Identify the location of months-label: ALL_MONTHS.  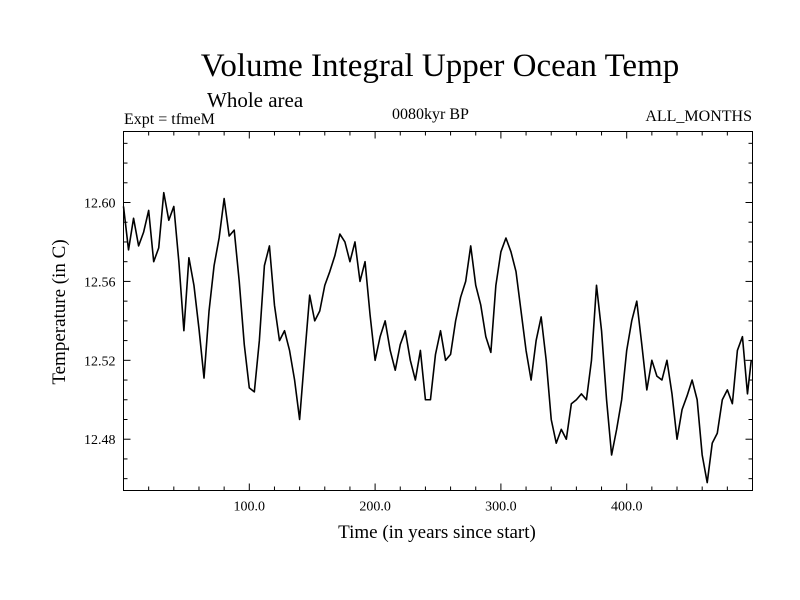
(698, 116).